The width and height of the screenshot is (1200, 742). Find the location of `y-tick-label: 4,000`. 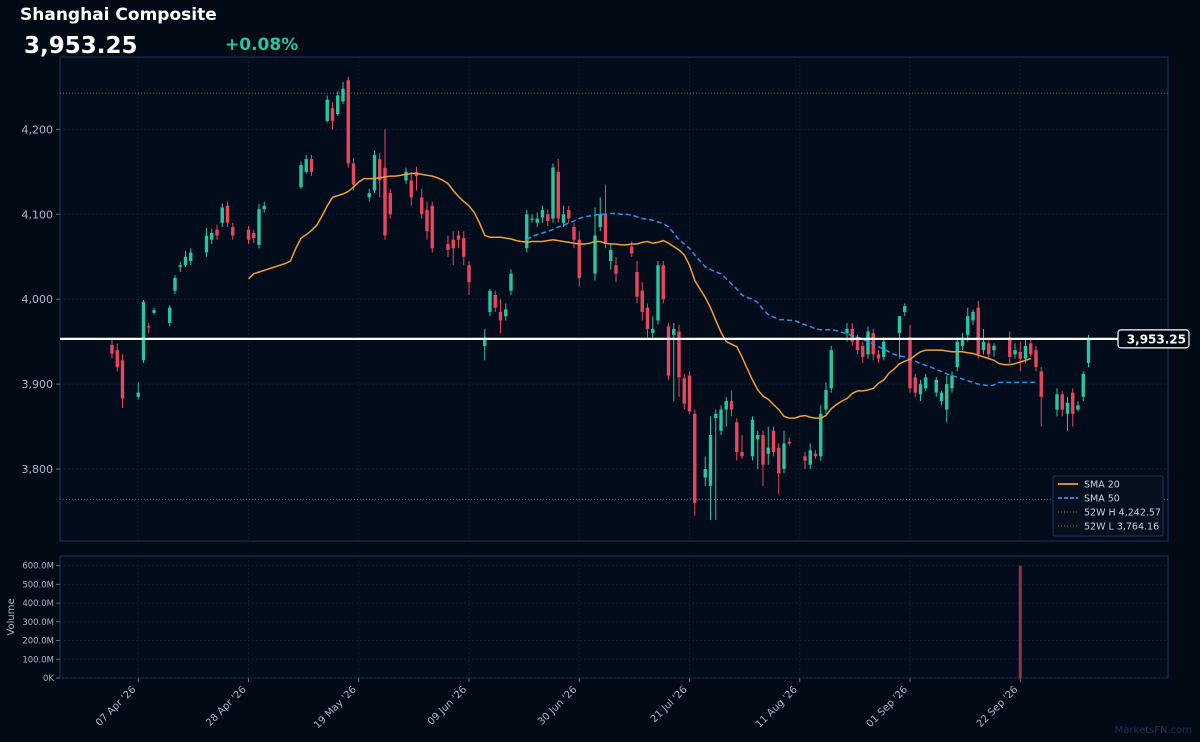

y-tick-label: 4,000 is located at coordinates (38, 299).